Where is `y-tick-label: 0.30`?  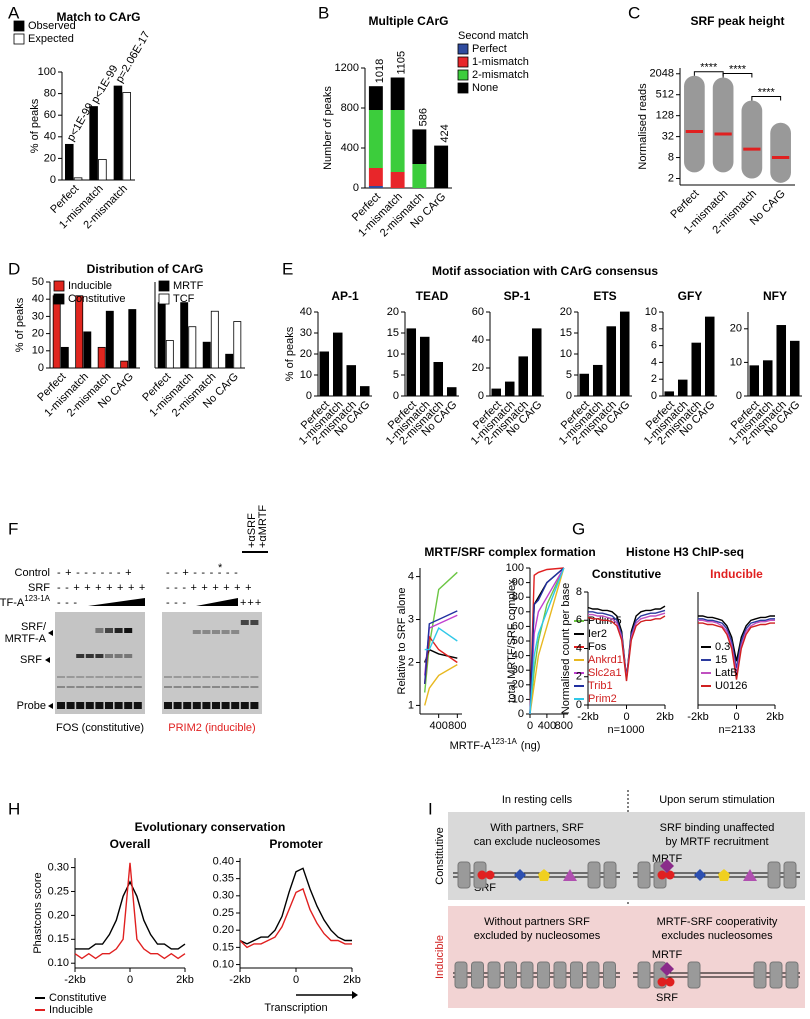
y-tick-label: 0.30 is located at coordinates (58, 867).